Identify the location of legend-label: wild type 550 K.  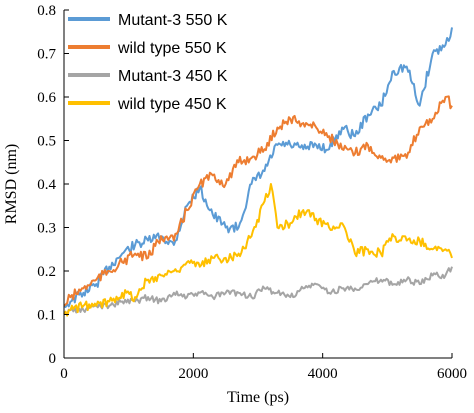
(172, 48).